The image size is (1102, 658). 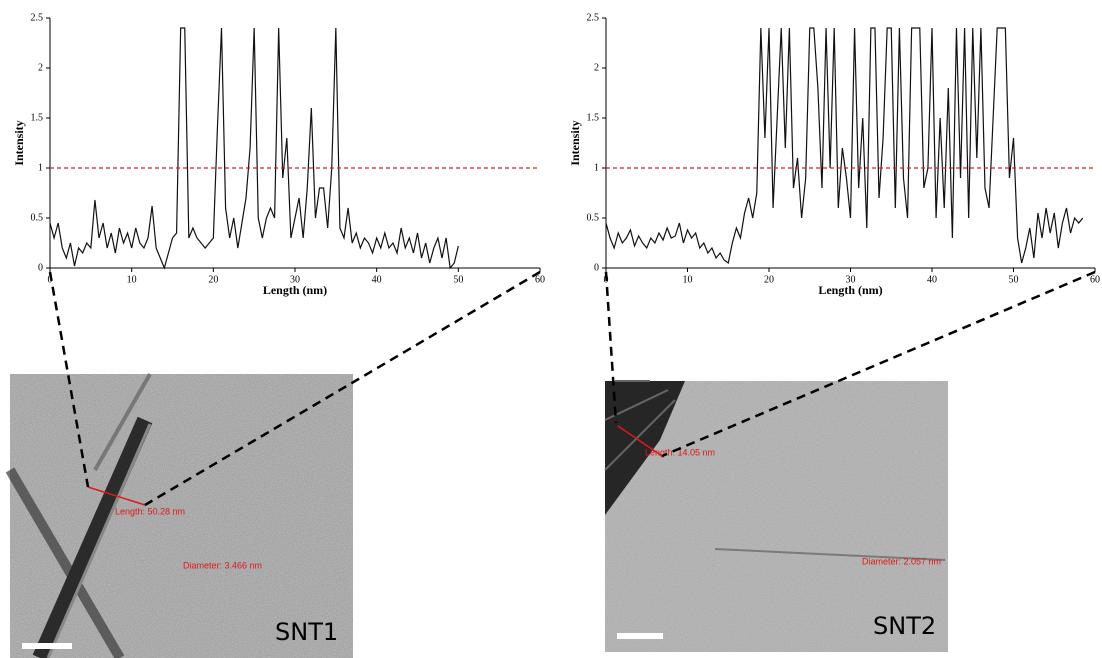 I want to click on length-annotation: Length: 14.05 nm, so click(x=680, y=452).